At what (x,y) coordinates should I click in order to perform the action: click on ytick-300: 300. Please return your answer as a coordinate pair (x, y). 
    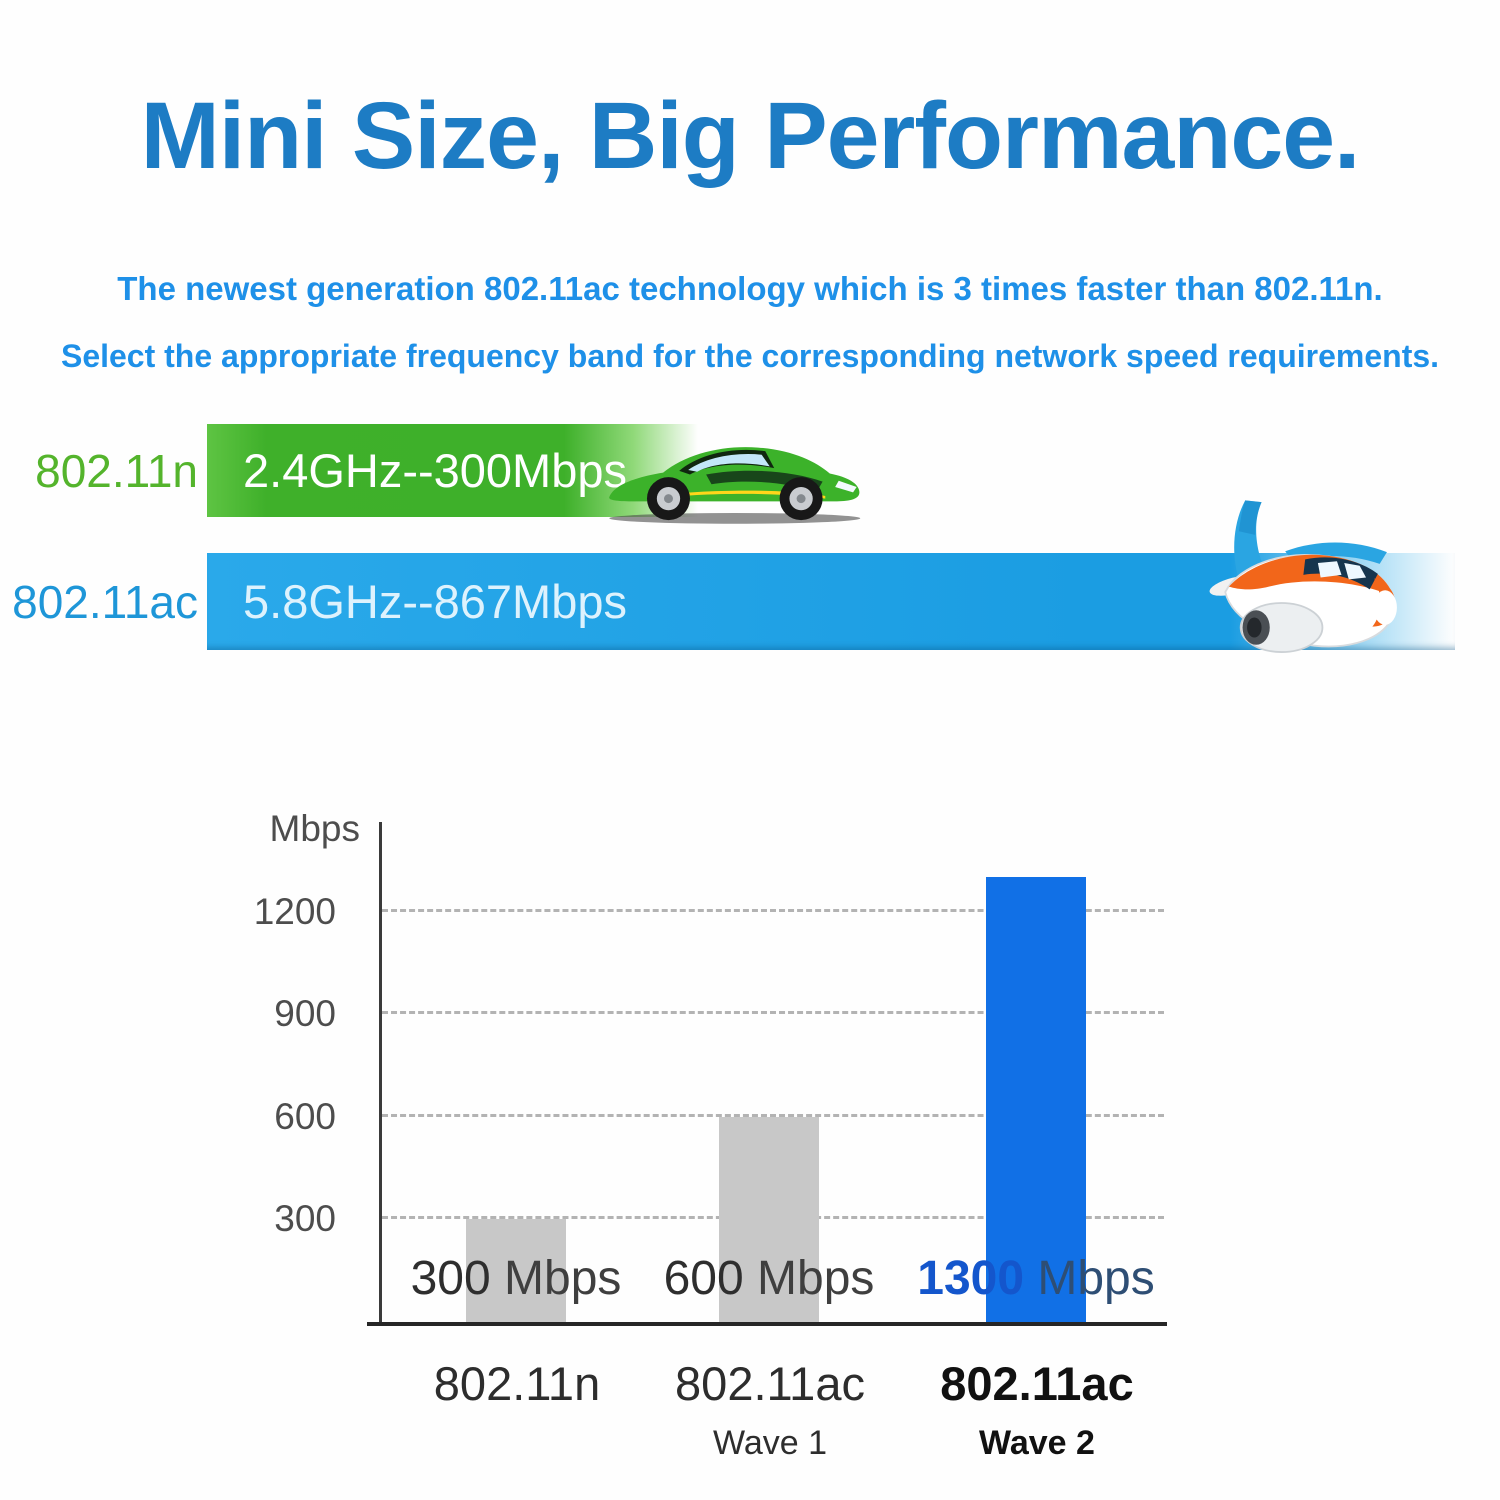
    Looking at the image, I should click on (305, 1218).